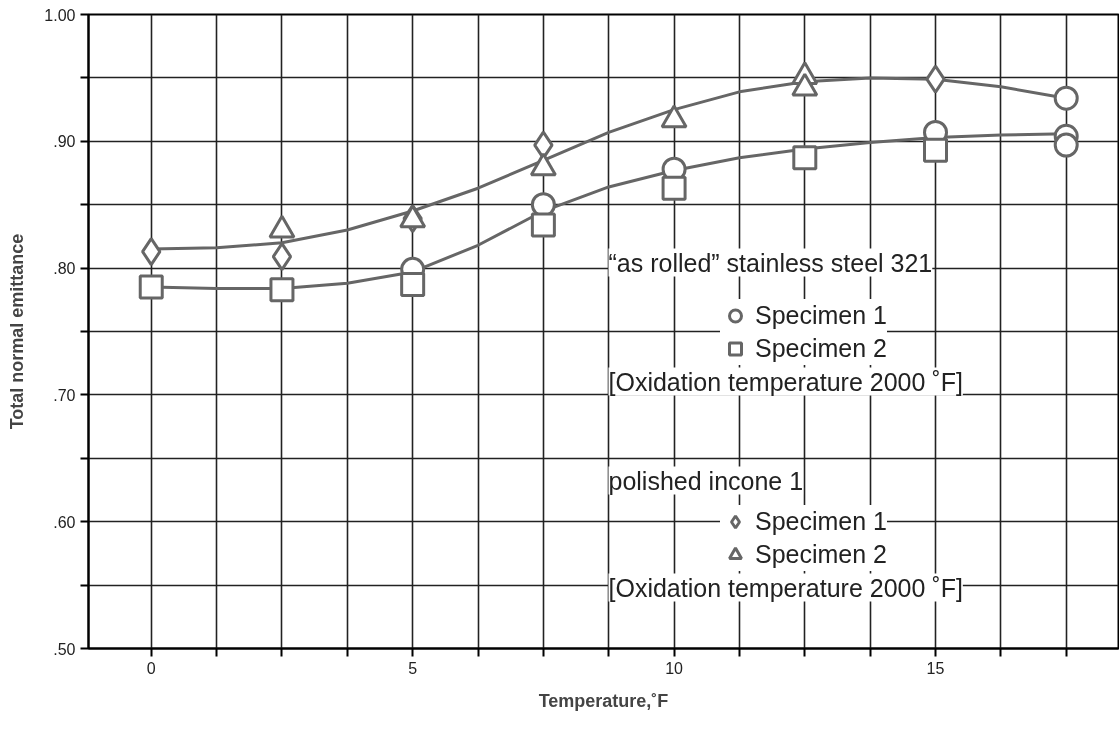  What do you see at coordinates (64, 142) in the screenshot?
I see `y-tick-label: .90` at bounding box center [64, 142].